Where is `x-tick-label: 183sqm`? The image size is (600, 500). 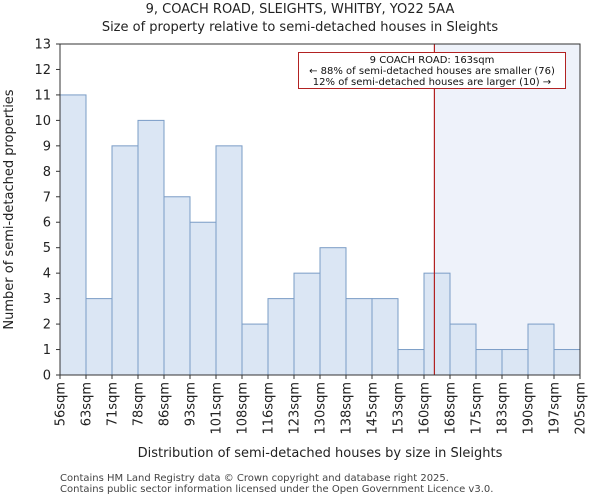 x-tick-label: 183sqm is located at coordinates (503, 408).